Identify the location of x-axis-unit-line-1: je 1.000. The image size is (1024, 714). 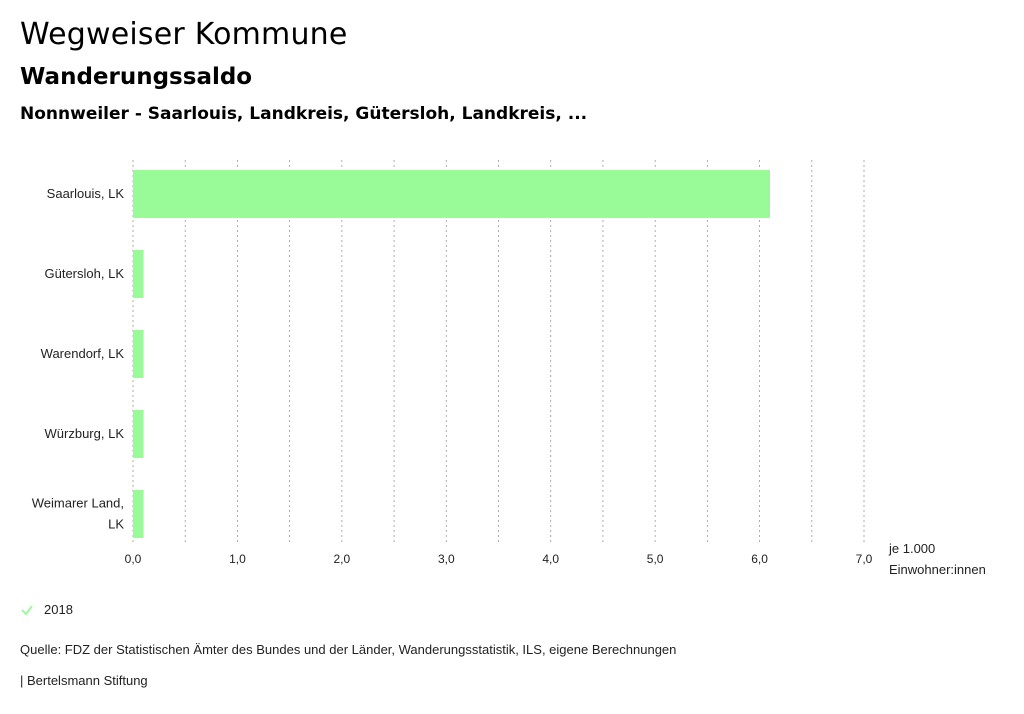
(912, 548).